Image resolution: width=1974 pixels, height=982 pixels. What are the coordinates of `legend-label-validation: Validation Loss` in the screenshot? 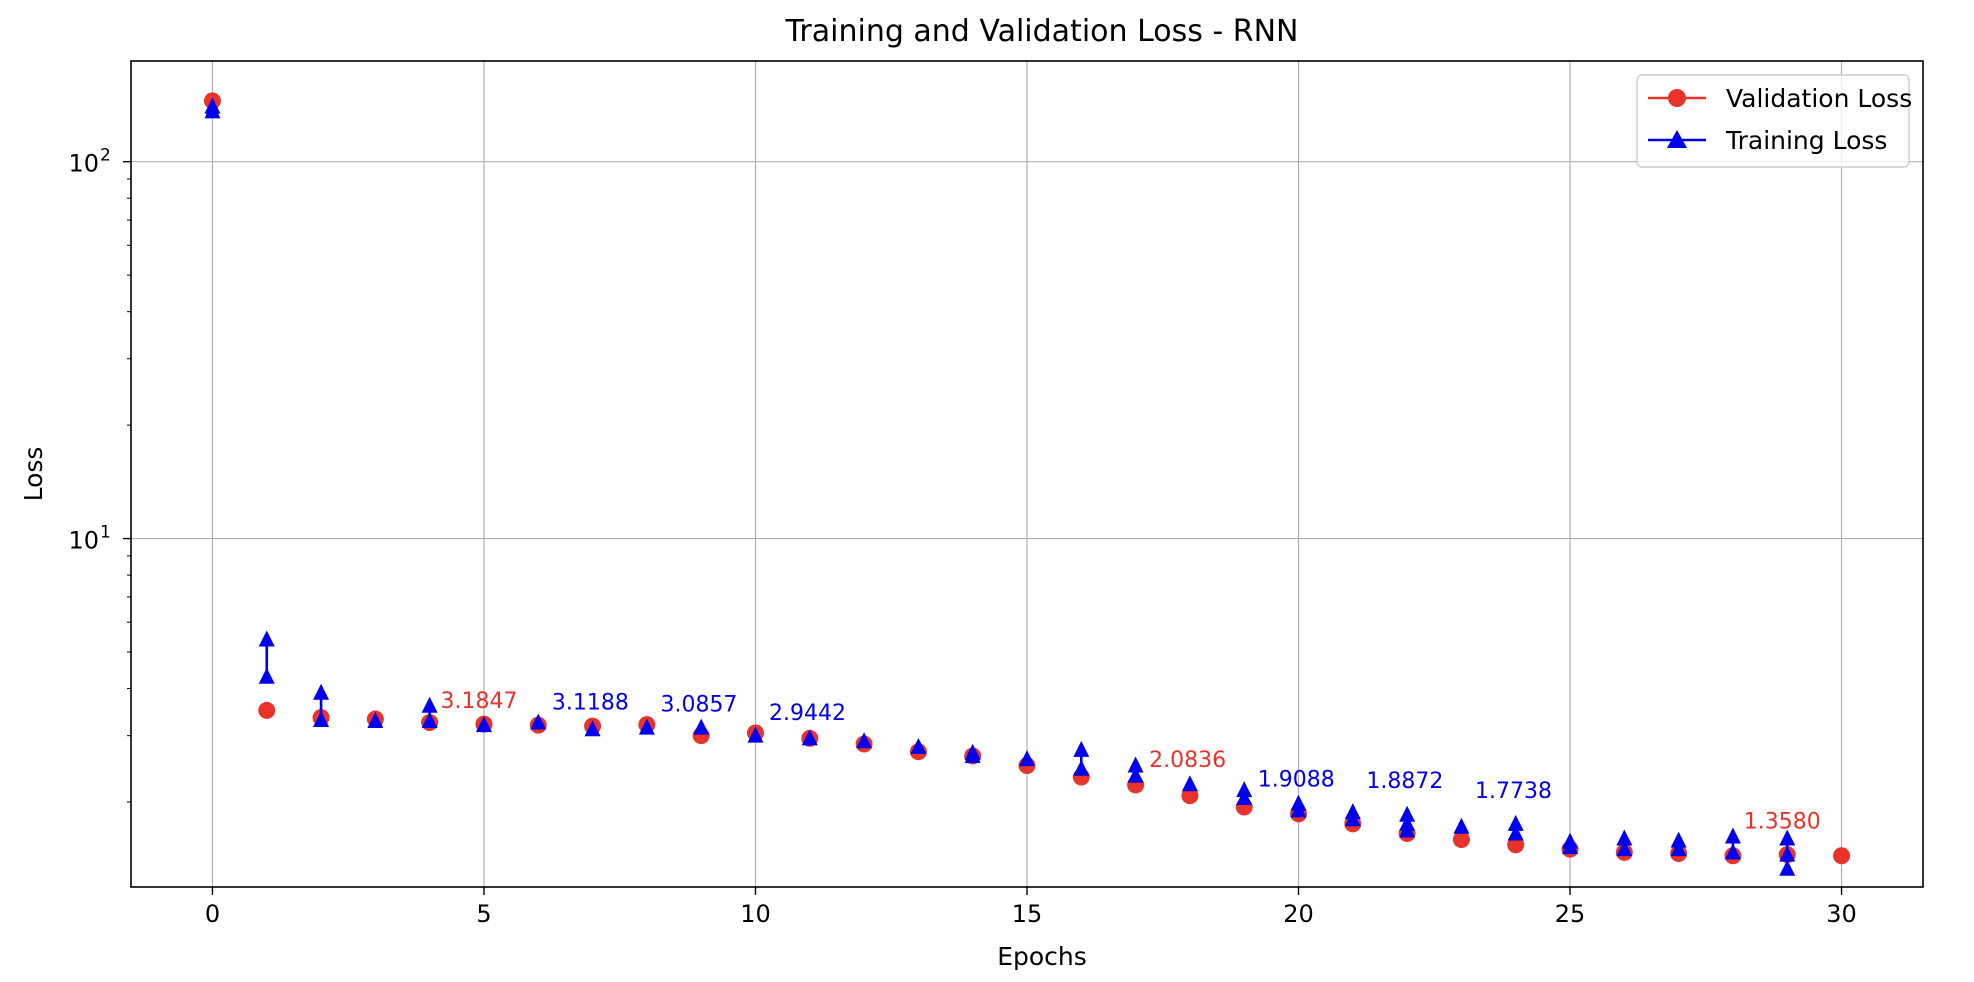 It's located at (1819, 98).